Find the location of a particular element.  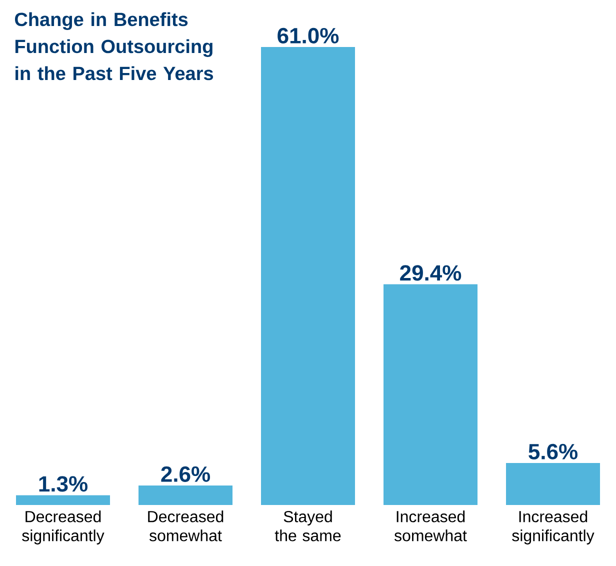

data-label: 1.3% is located at coordinates (63, 484).